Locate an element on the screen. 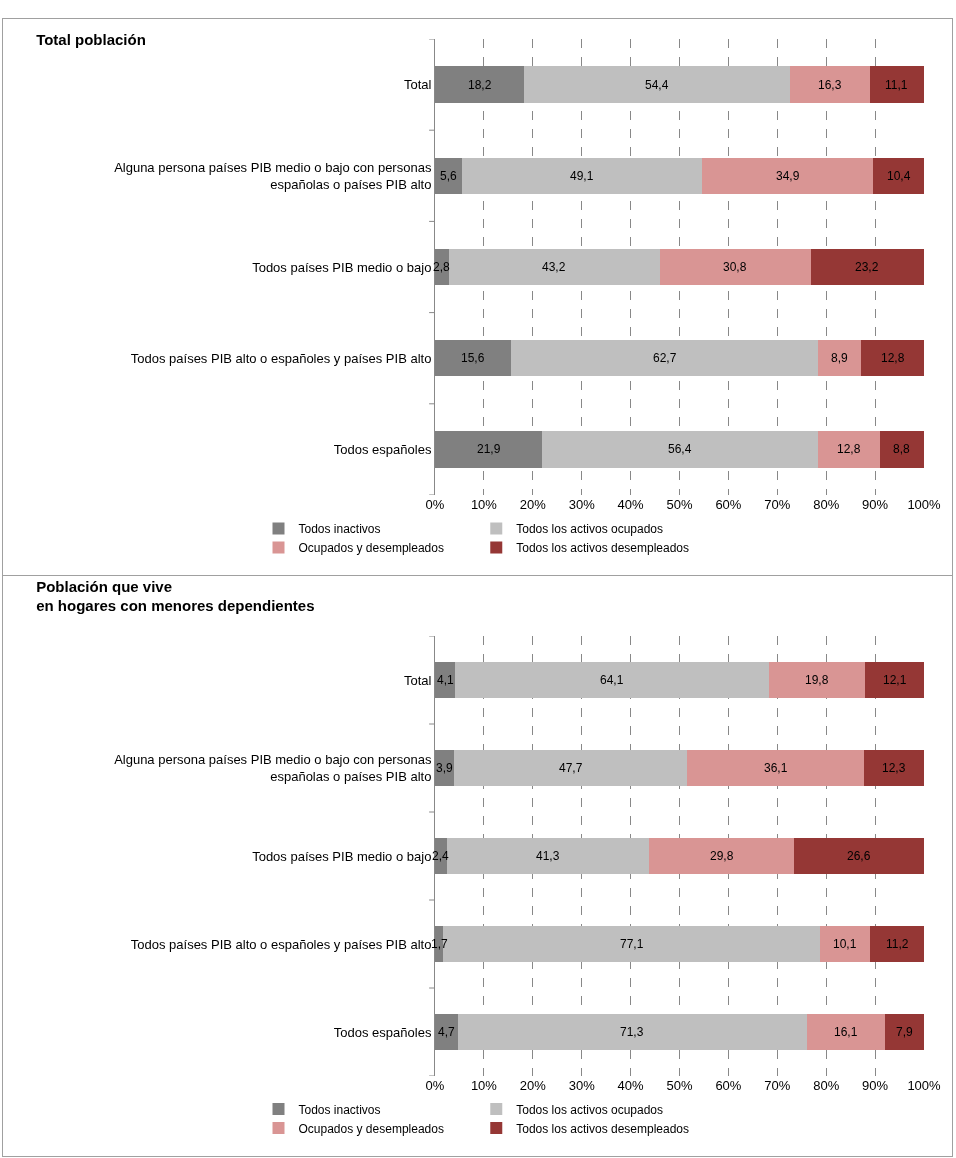 Image resolution: width=956 pixels, height=1158 pixels. text: Total población is located at coordinates (91, 40).